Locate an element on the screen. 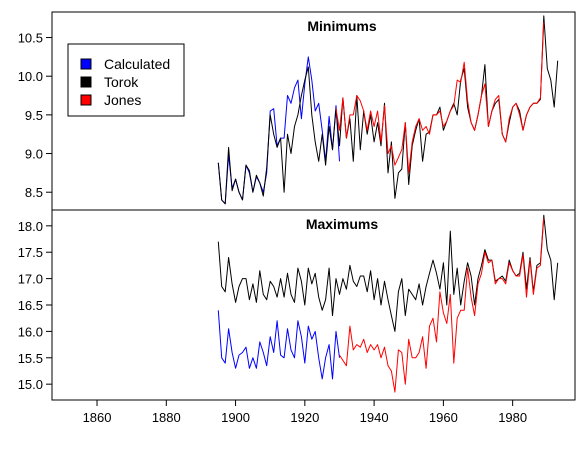 The height and width of the screenshot is (458, 583). x-axis: 1860 1880 1900 1920 1940 1960 1980 is located at coordinates (305, 412).